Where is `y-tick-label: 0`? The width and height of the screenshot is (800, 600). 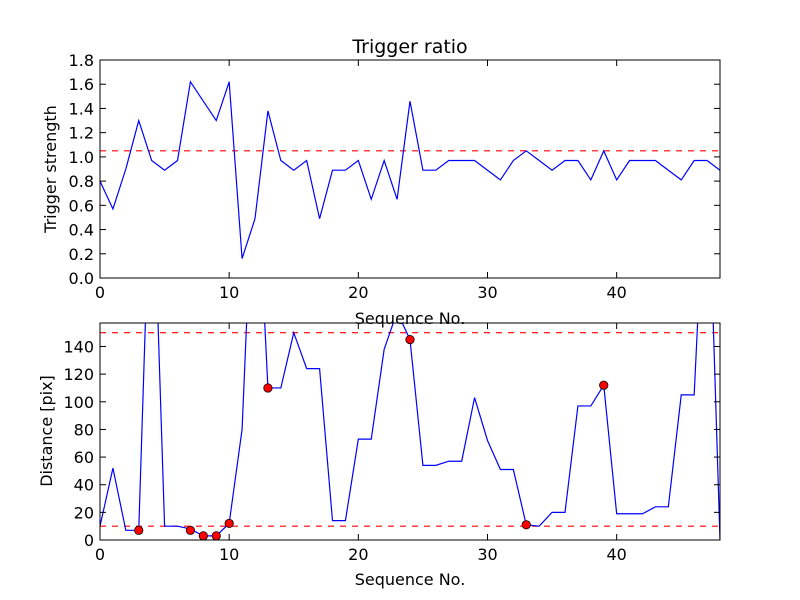 y-tick-label: 0 is located at coordinates (89, 540).